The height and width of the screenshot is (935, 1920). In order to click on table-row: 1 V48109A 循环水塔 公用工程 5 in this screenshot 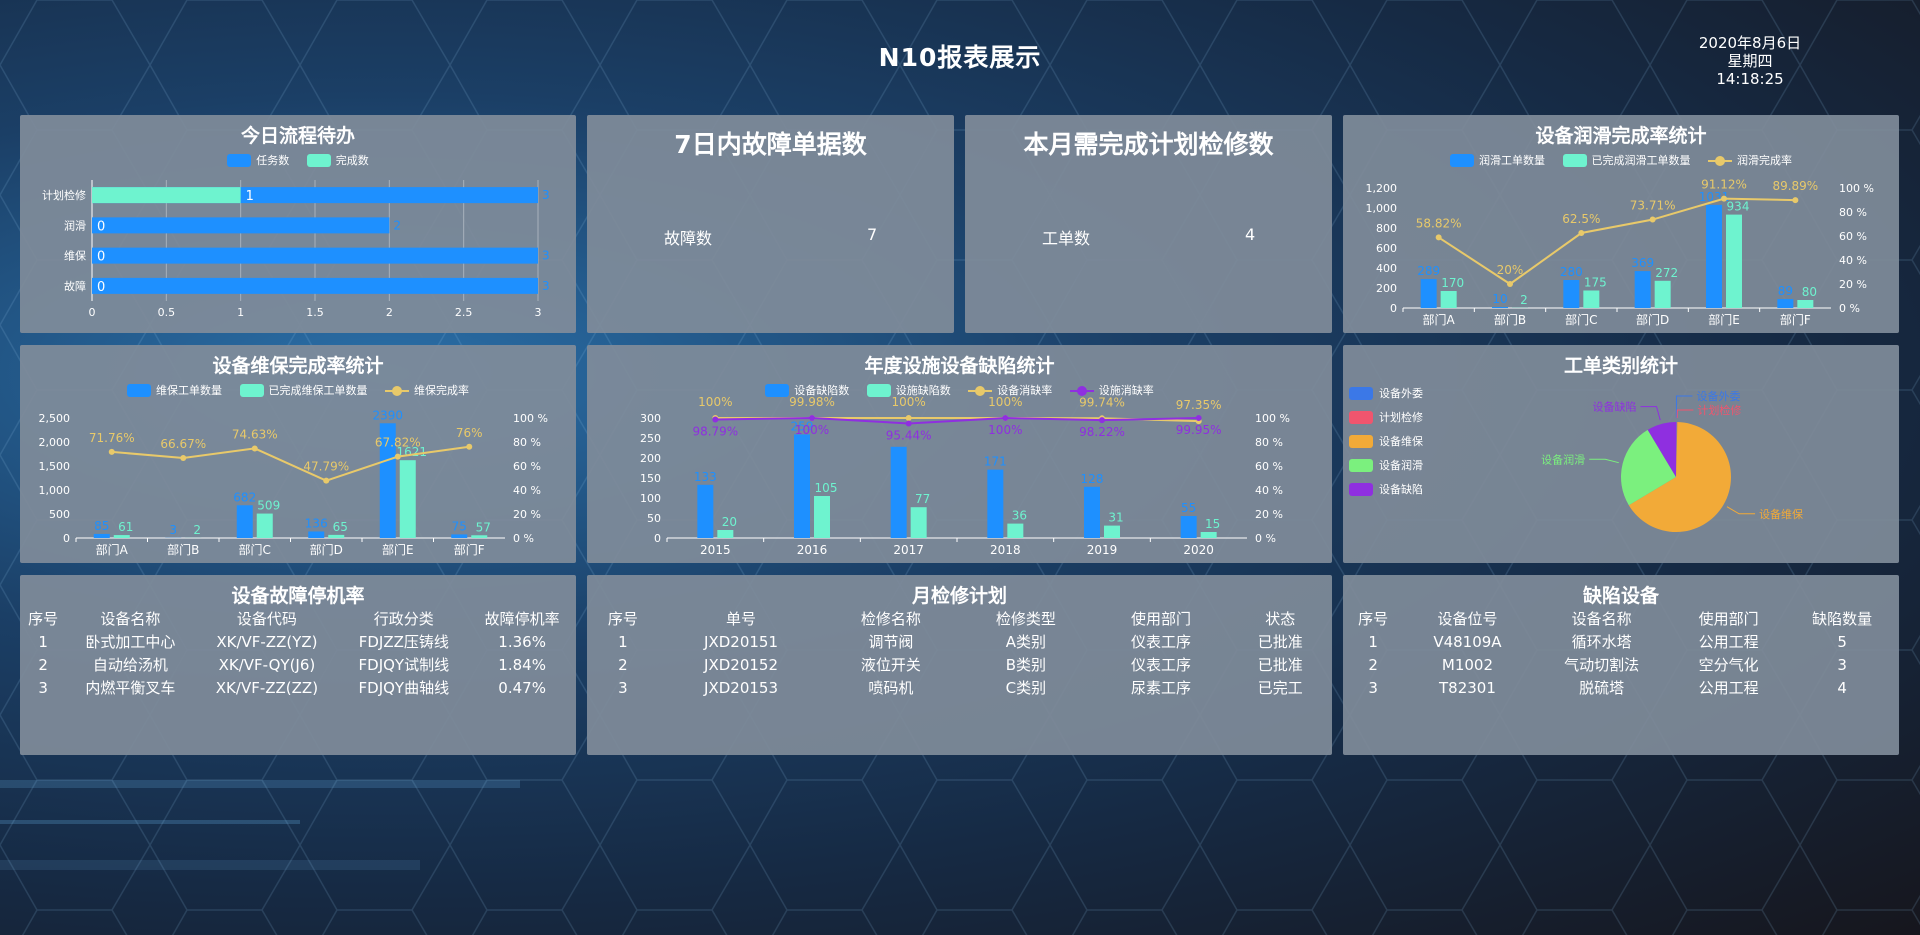, I will do `click(1621, 641)`.